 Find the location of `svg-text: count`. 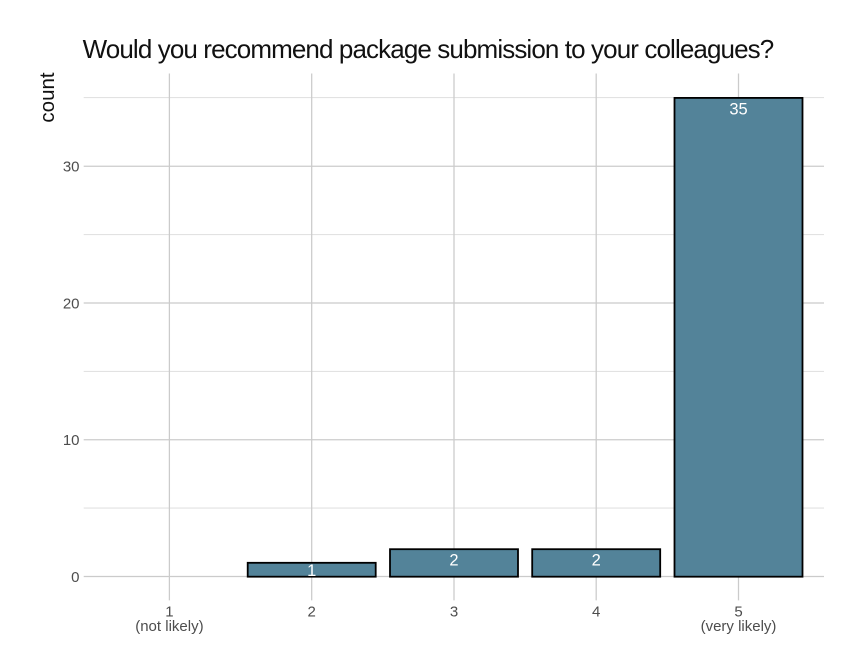

svg-text: count is located at coordinates (47, 97).